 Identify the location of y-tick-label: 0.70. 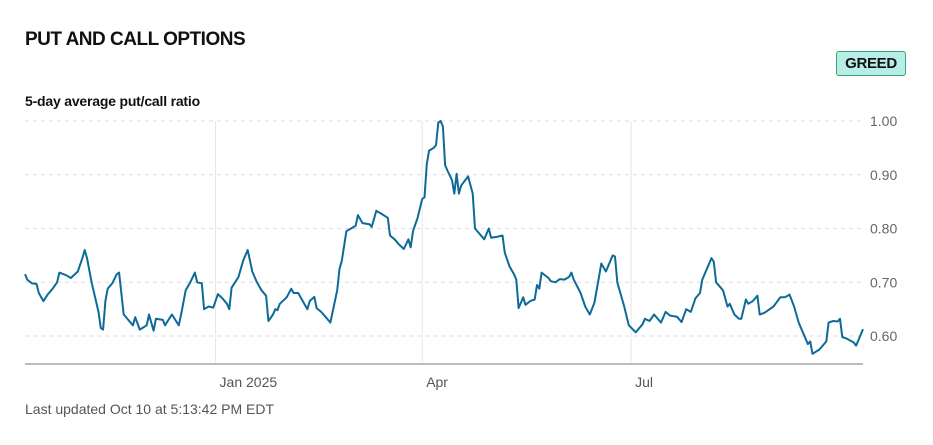
(883, 282).